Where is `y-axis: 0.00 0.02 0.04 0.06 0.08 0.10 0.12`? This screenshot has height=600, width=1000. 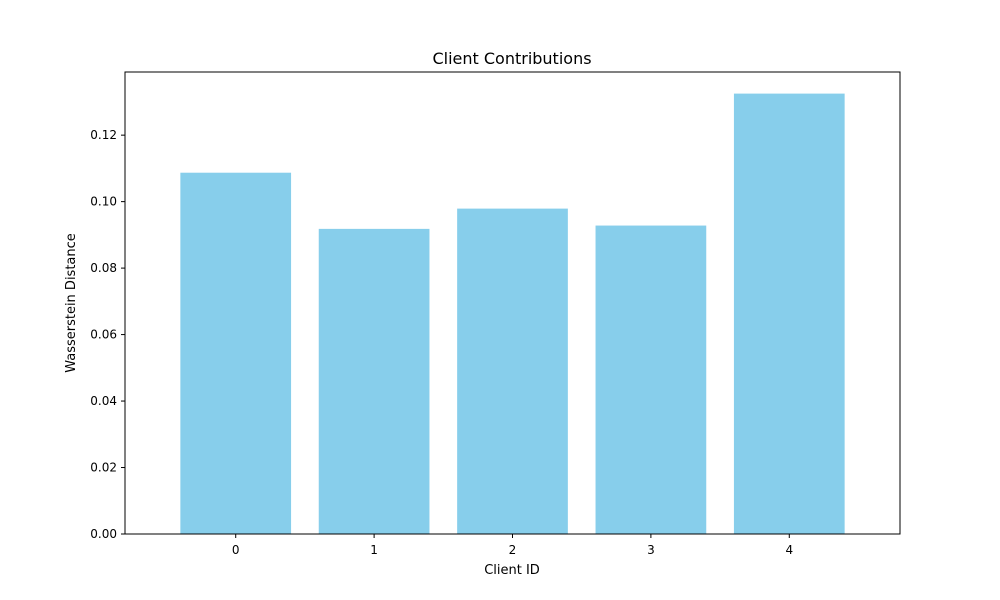 y-axis: 0.00 0.02 0.04 0.06 0.08 0.10 0.12 is located at coordinates (107, 334).